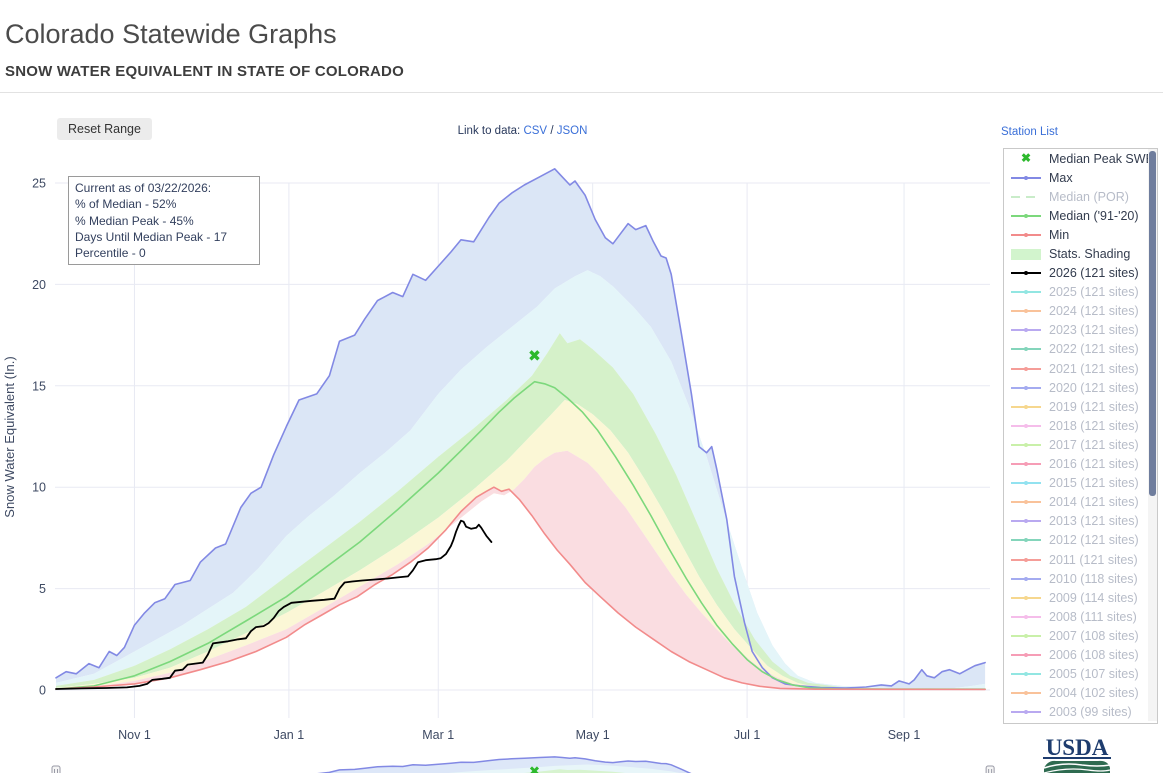 The width and height of the screenshot is (1163, 773). I want to click on json-link: JSON, so click(572, 131).